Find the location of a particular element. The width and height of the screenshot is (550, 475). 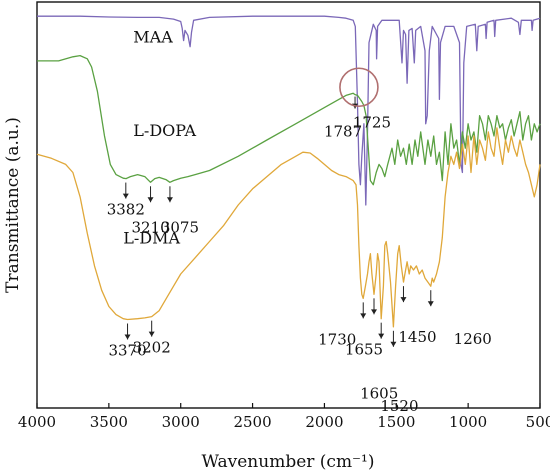

peak-label-1787: 1787 is located at coordinates (343, 132).